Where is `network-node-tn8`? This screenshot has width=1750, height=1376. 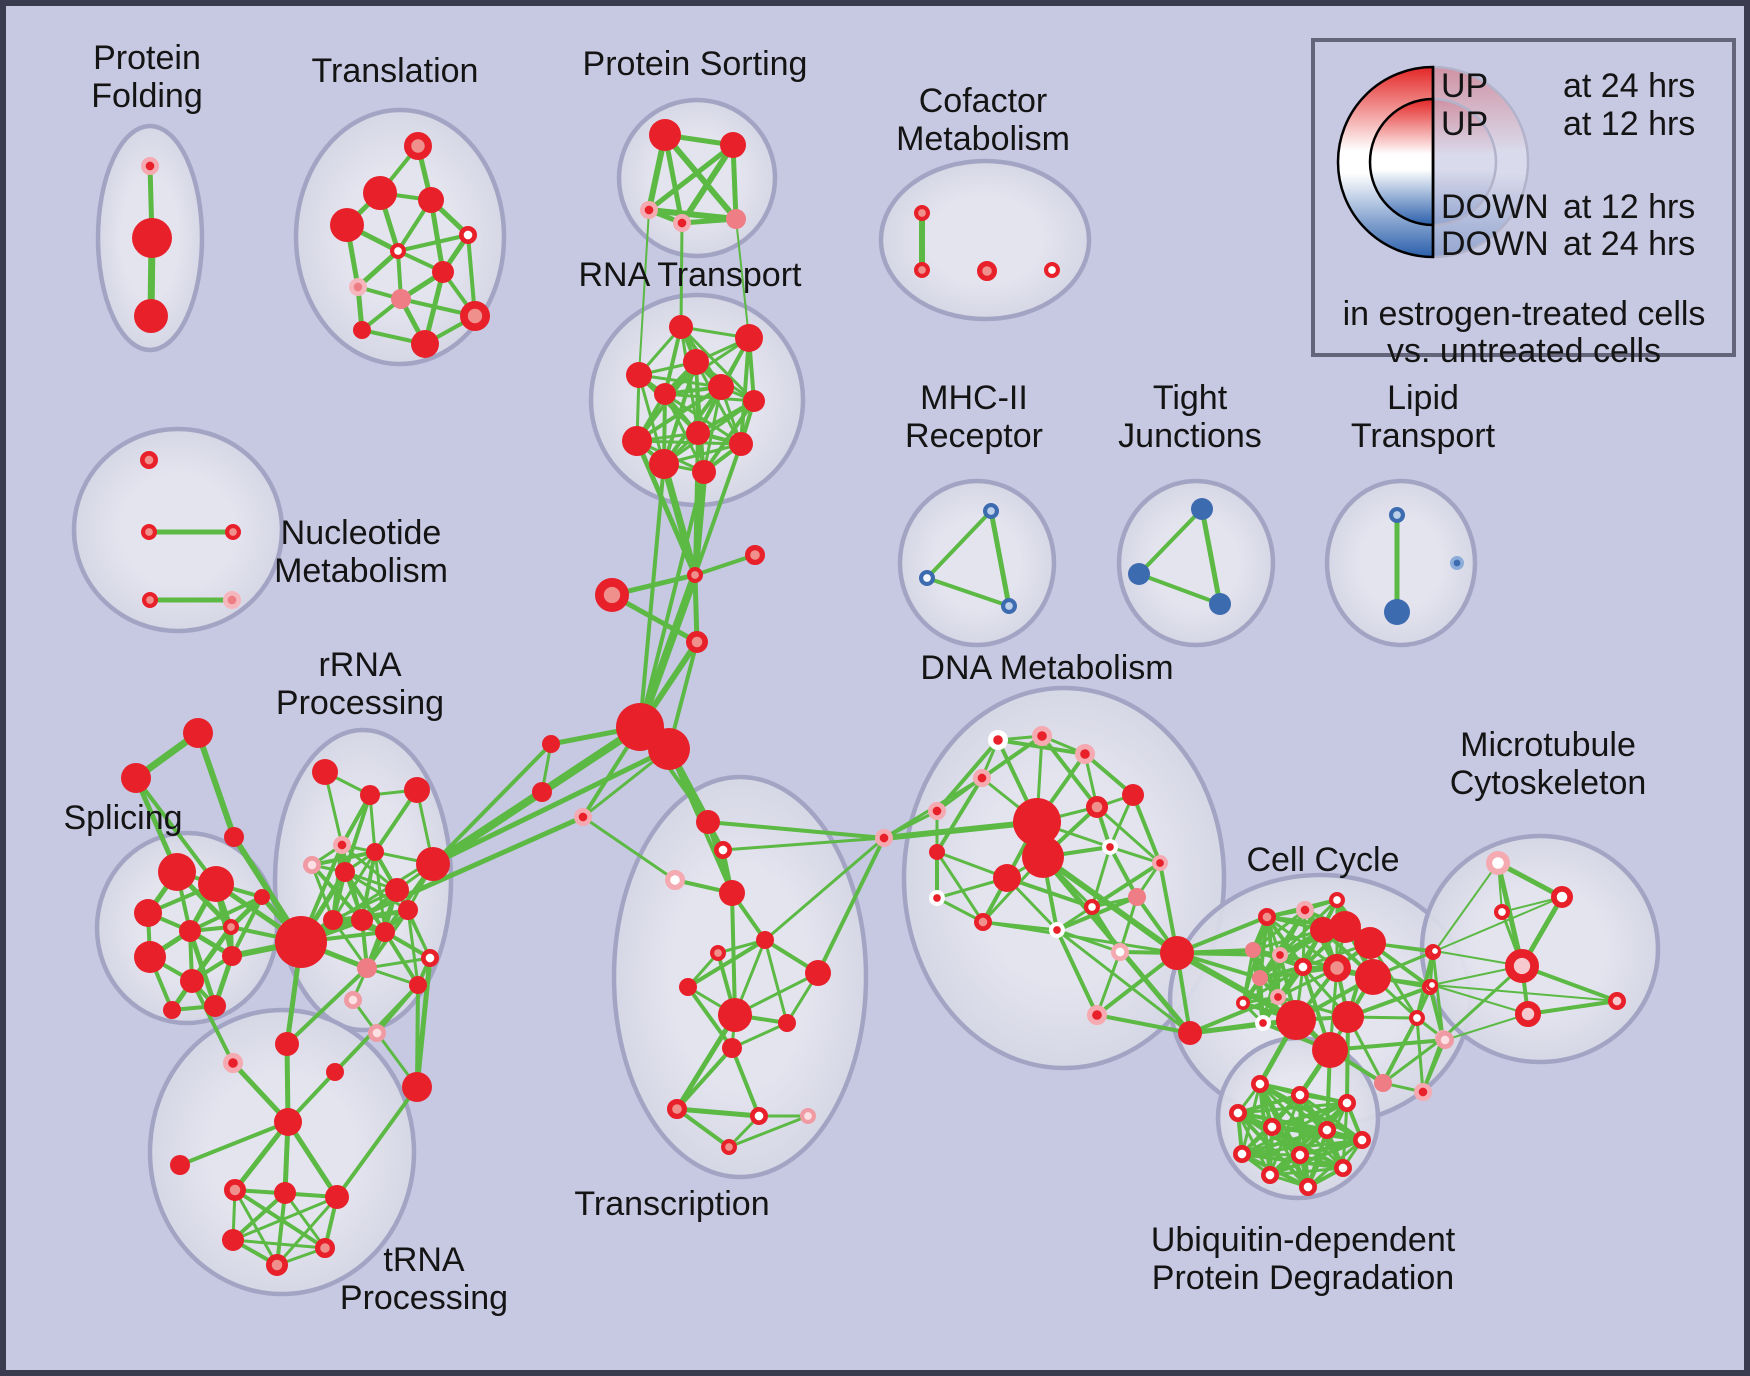 network-node-tn8 is located at coordinates (337, 1197).